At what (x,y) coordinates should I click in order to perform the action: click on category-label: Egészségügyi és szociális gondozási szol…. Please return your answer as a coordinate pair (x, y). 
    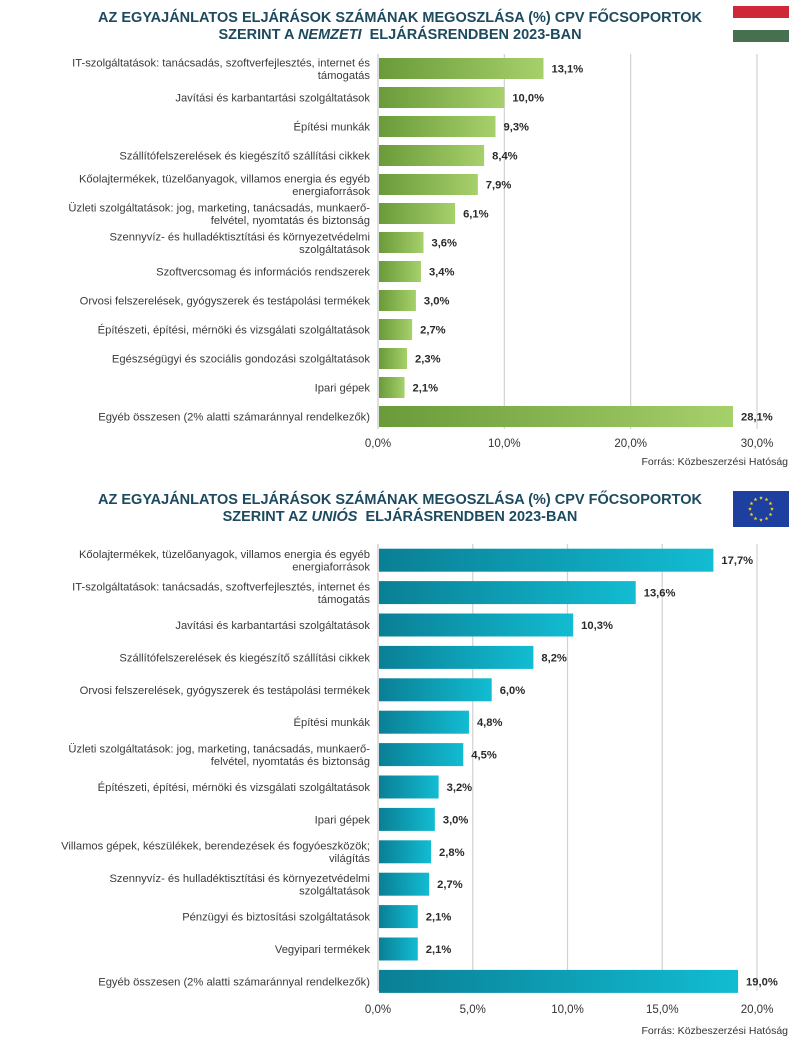
    Looking at the image, I should click on (241, 360).